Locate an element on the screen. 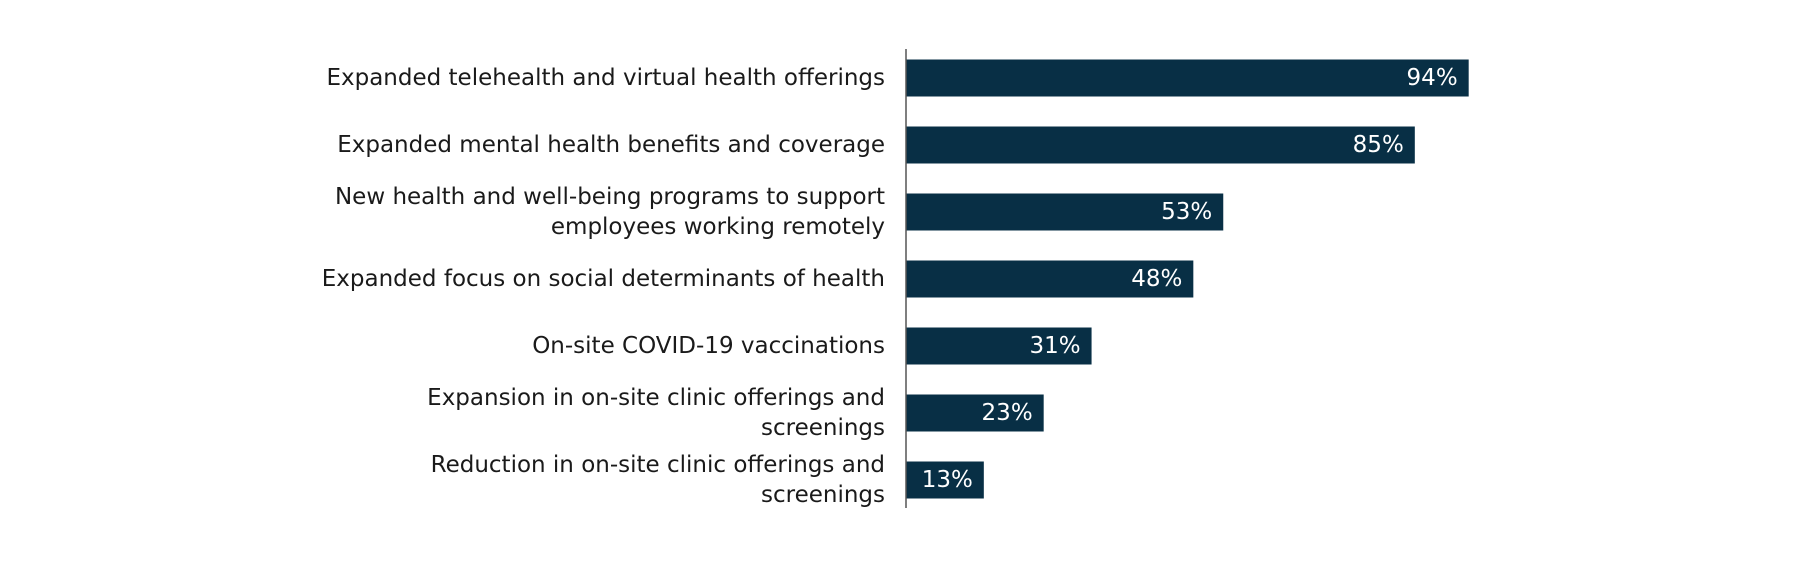 This screenshot has height=567, width=1800. data-label: 53% is located at coordinates (1186, 212).